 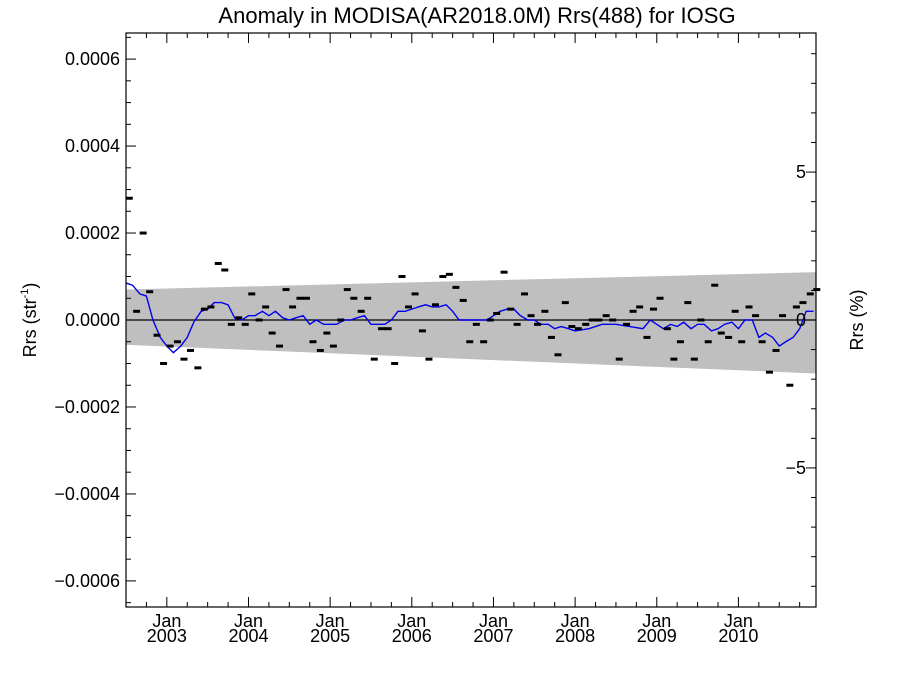 What do you see at coordinates (92, 320) in the screenshot?
I see `y-tick-label: 0.0000` at bounding box center [92, 320].